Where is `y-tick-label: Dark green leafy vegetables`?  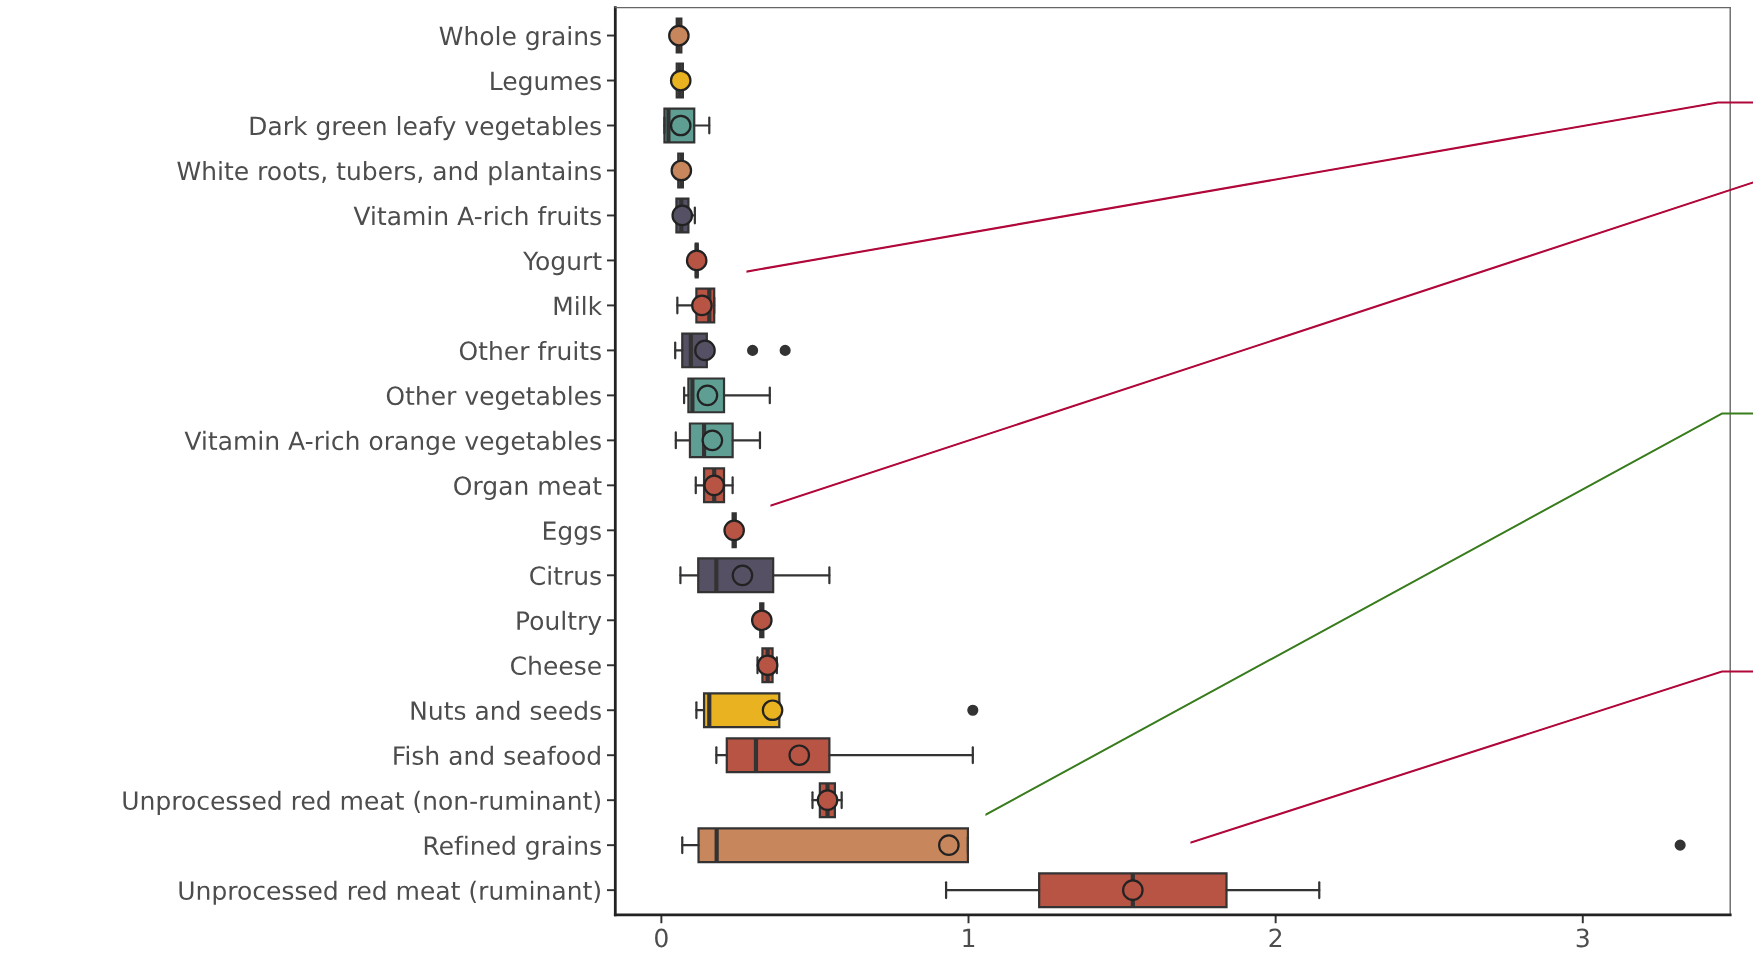
y-tick-label: Dark green leafy vegetables is located at coordinates (425, 128).